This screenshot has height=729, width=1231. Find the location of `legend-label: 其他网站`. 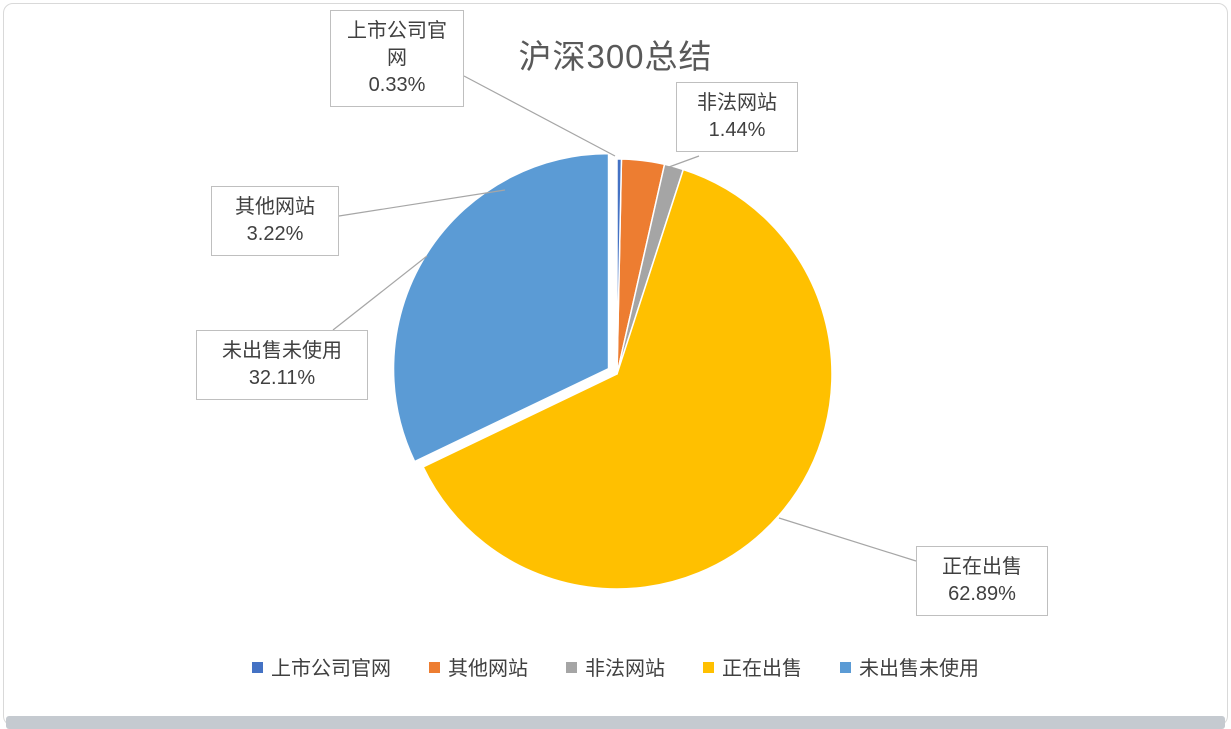

legend-label: 其他网站 is located at coordinates (488, 669).